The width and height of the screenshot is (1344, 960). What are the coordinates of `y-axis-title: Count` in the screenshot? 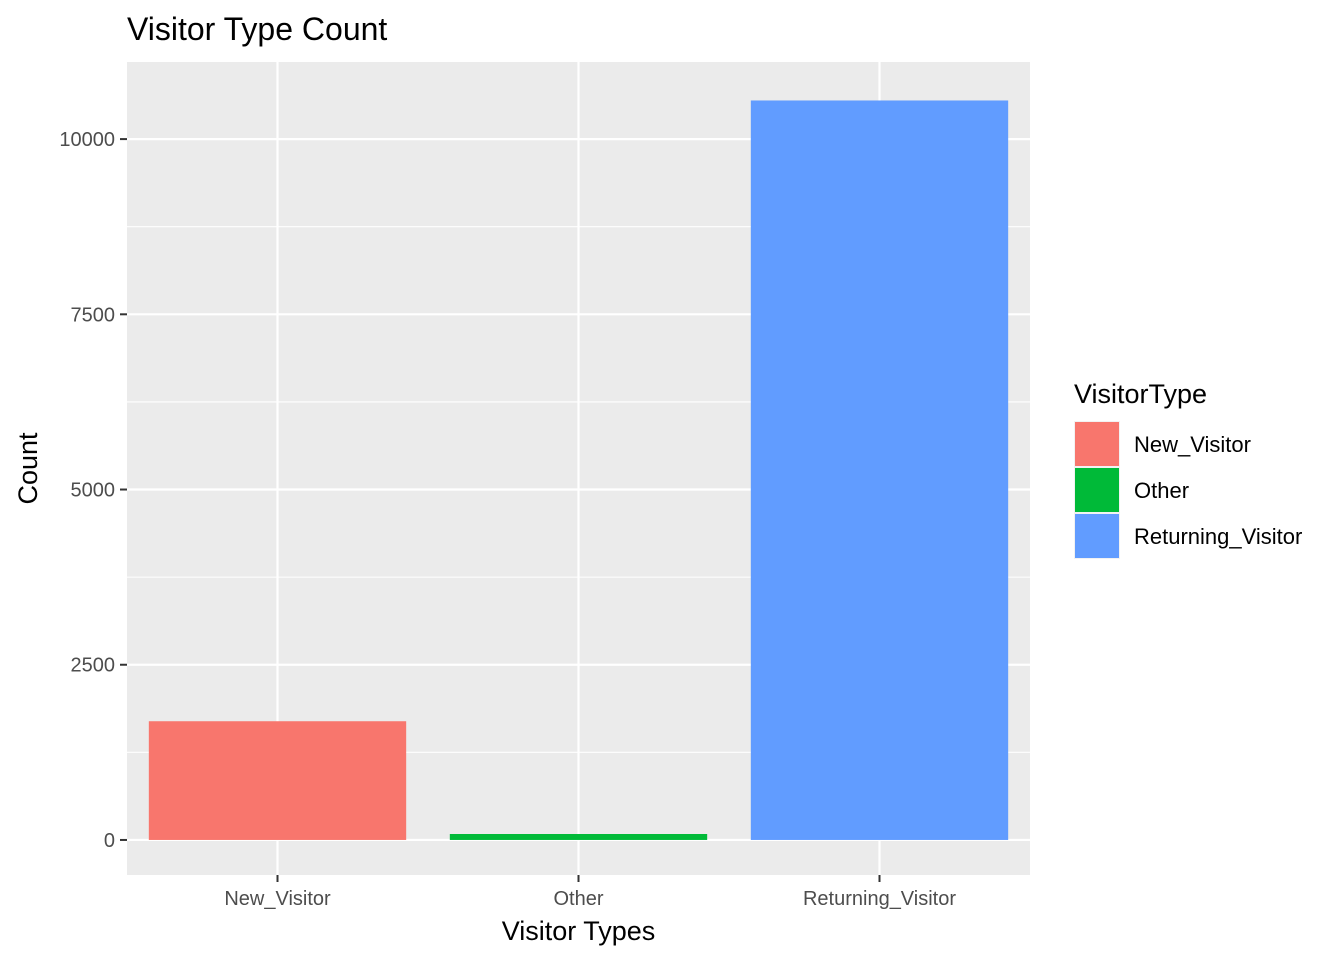 It's located at (28, 468).